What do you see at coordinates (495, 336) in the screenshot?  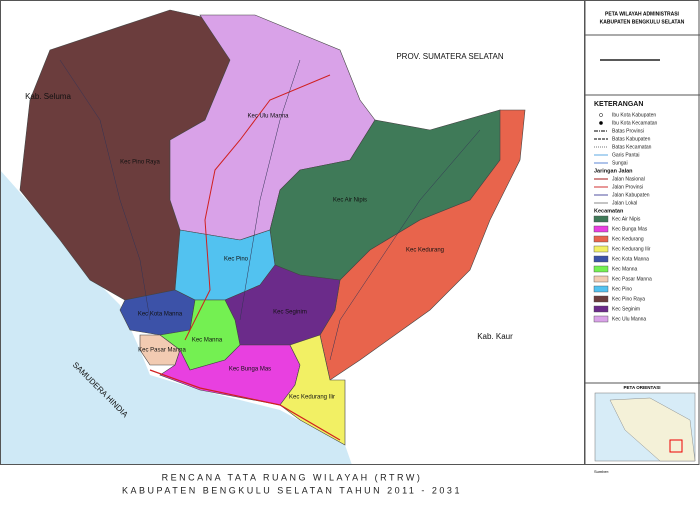 I see `area-label: Kab. Kaur` at bounding box center [495, 336].